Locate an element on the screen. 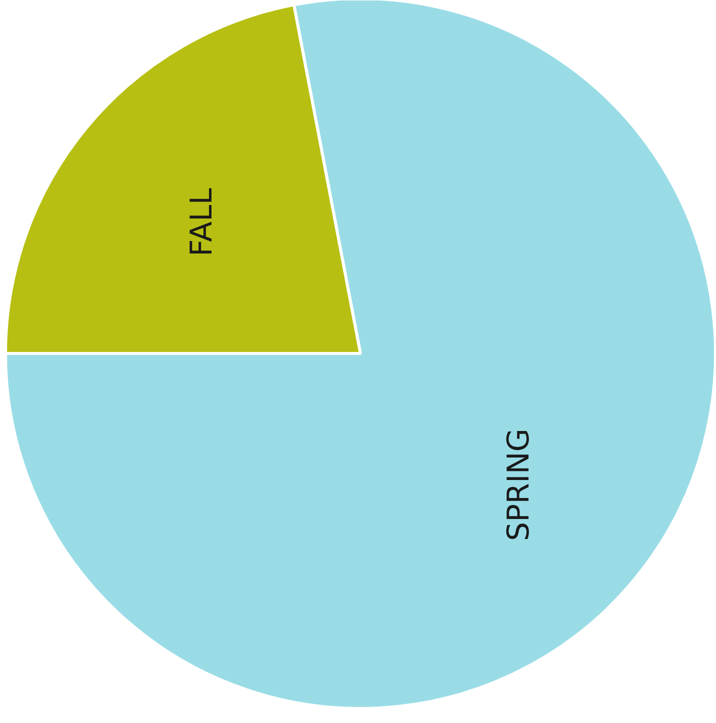 The width and height of the screenshot is (716, 723). slice-label: SPRING is located at coordinates (519, 485).